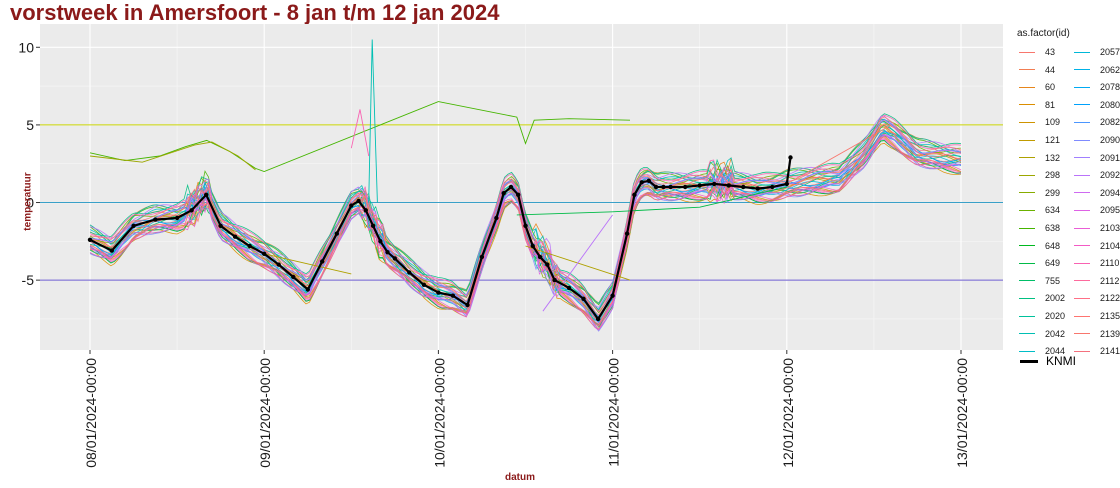 This screenshot has height=488, width=1120. I want to click on legend-item-2095: 2095, so click(1097, 210).